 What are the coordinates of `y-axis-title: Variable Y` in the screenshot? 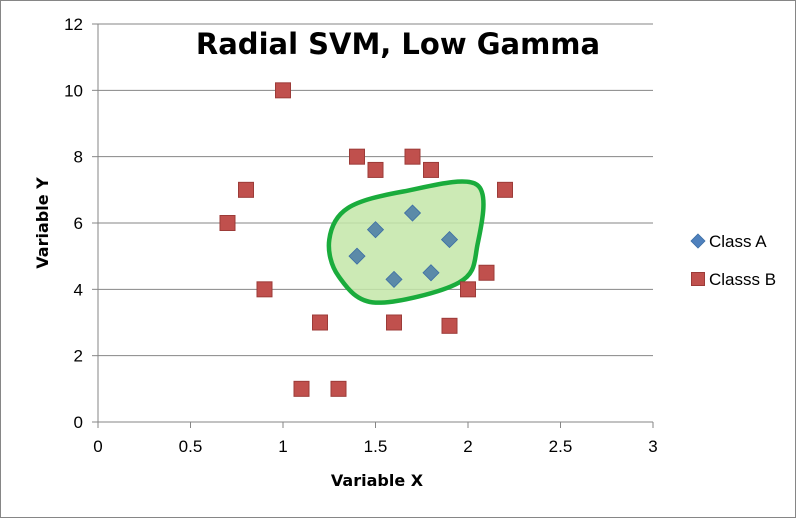 It's located at (42, 223).